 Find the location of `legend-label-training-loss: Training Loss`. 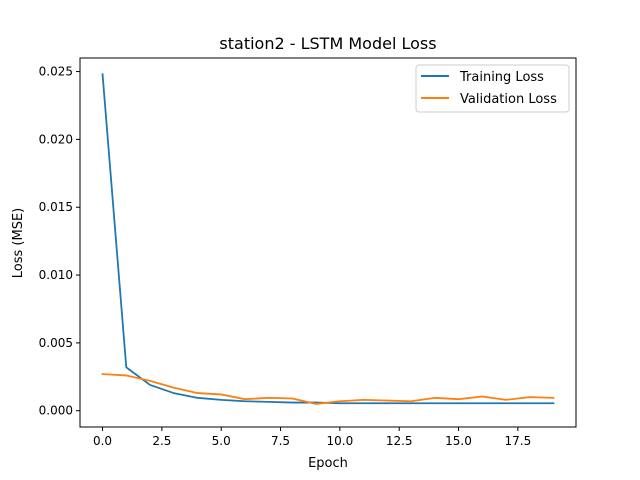

legend-label-training-loss: Training Loss is located at coordinates (501, 77).